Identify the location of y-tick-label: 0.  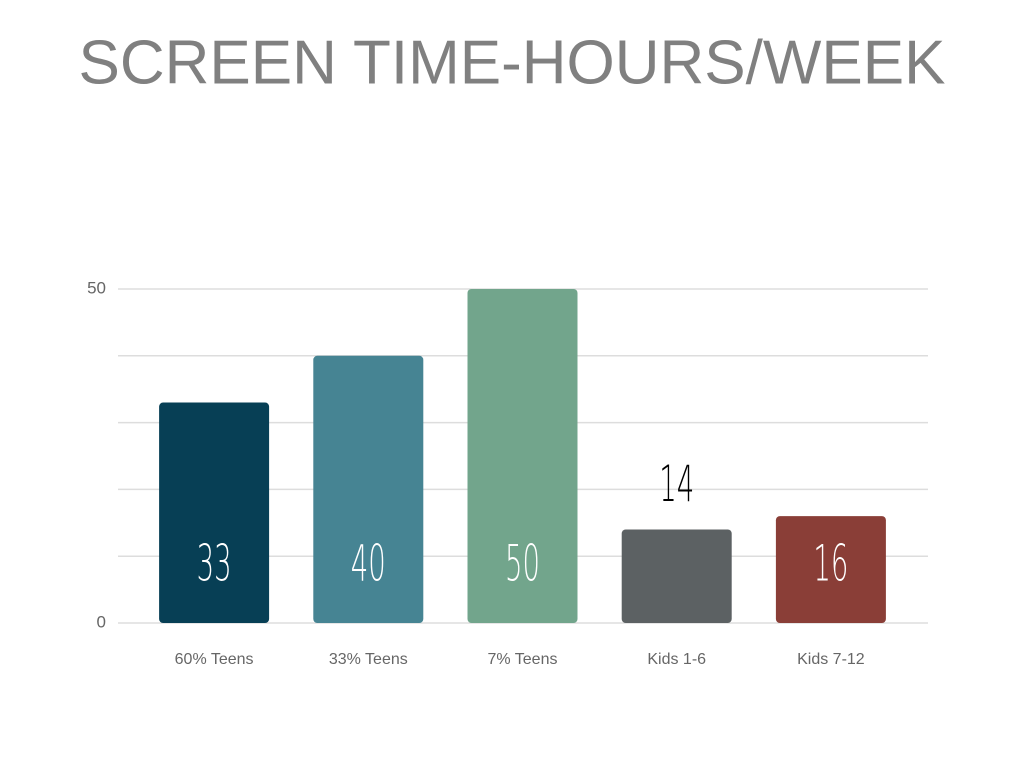
(101, 621).